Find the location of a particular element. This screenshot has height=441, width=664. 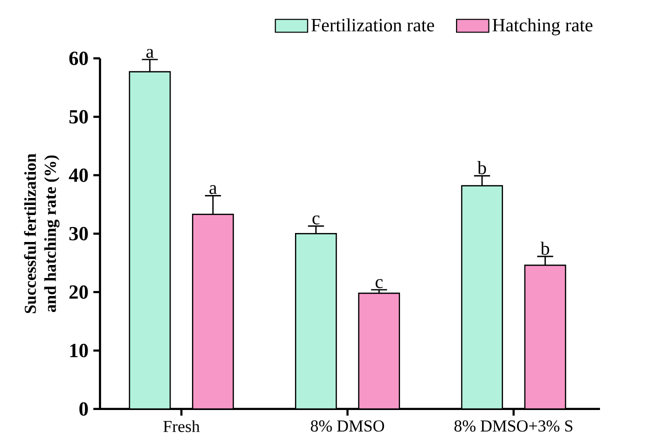

y-tick-label: 40 is located at coordinates (78, 175).